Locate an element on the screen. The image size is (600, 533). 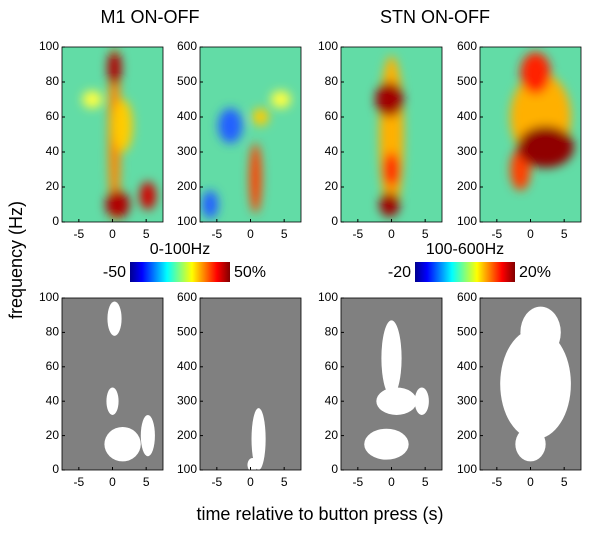
colorbar is located at coordinates (180, 272).